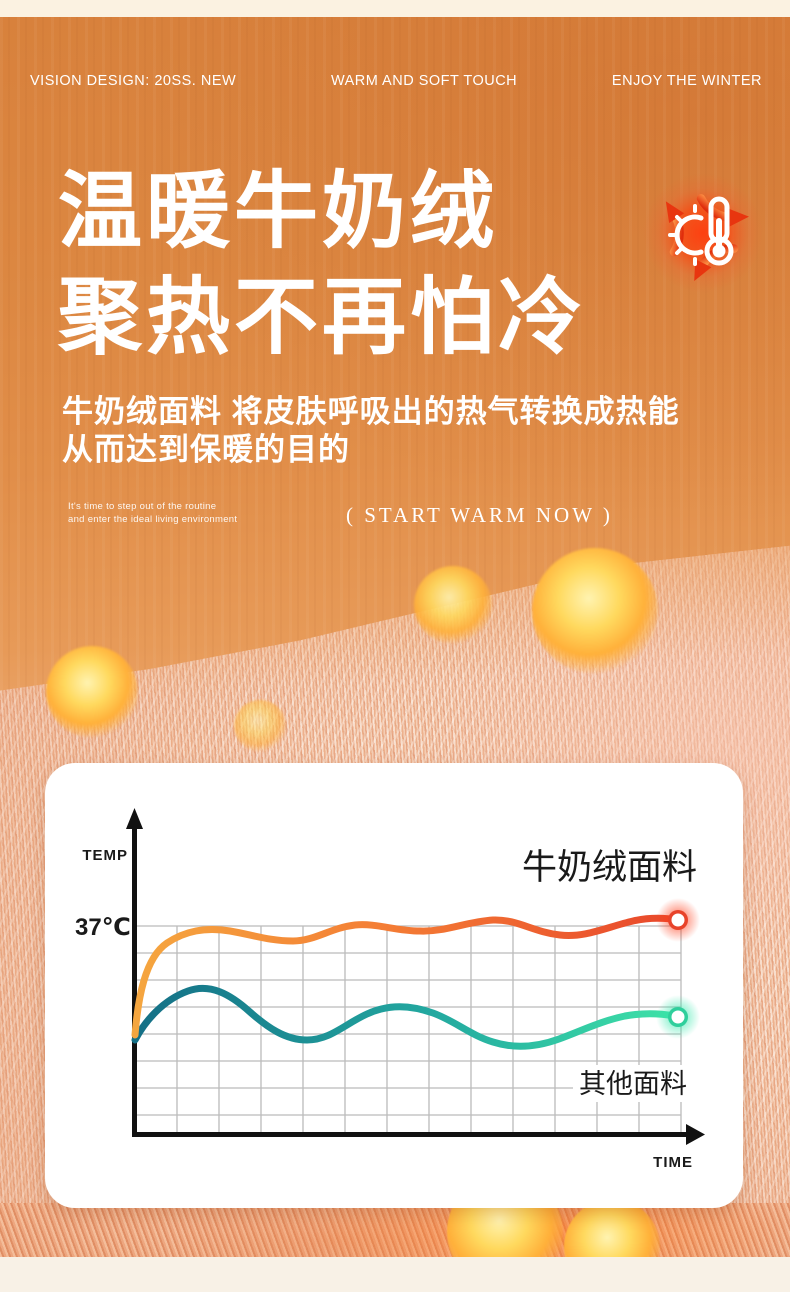 This screenshot has width=790, height=1292. I want to click on glow-orb-middle, so click(453, 605).